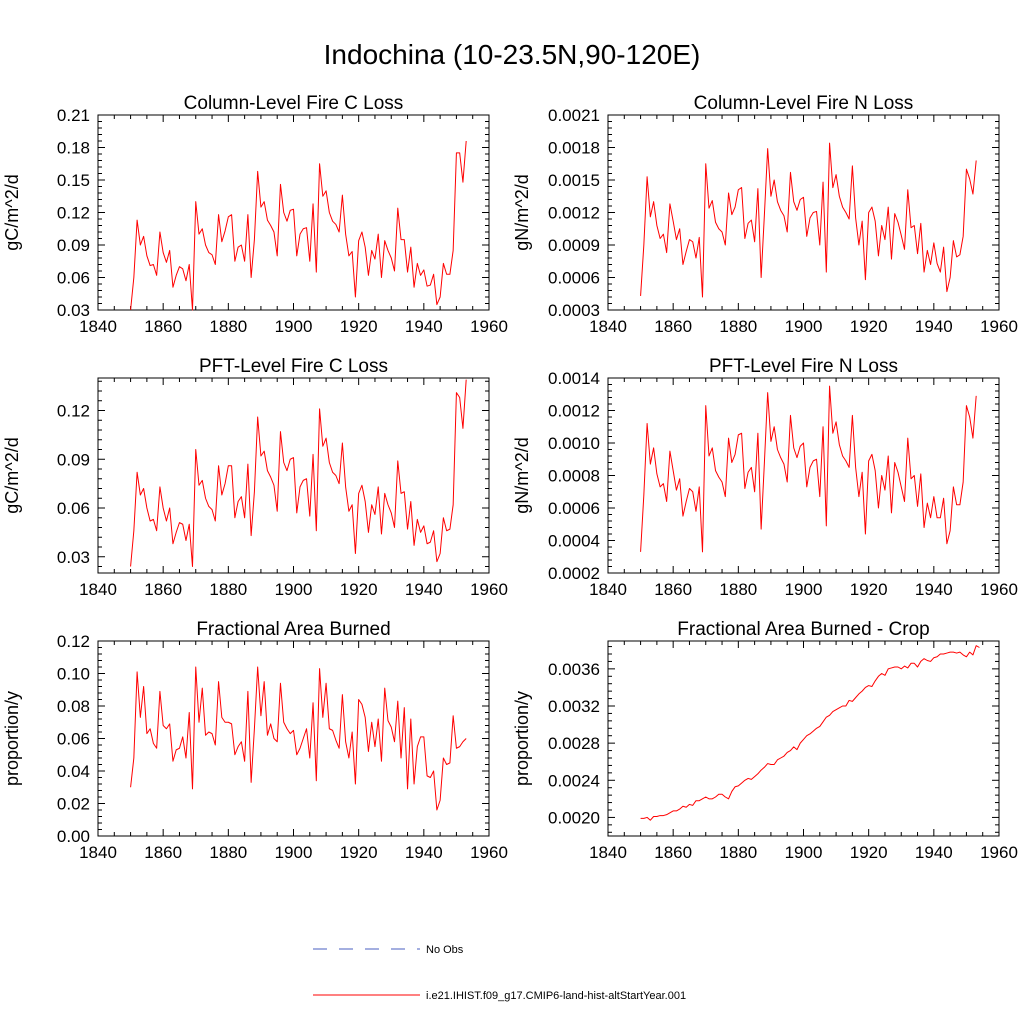 The height and width of the screenshot is (1024, 1024). What do you see at coordinates (574, 310) in the screenshot?
I see `y-tick-label: 0.0003` at bounding box center [574, 310].